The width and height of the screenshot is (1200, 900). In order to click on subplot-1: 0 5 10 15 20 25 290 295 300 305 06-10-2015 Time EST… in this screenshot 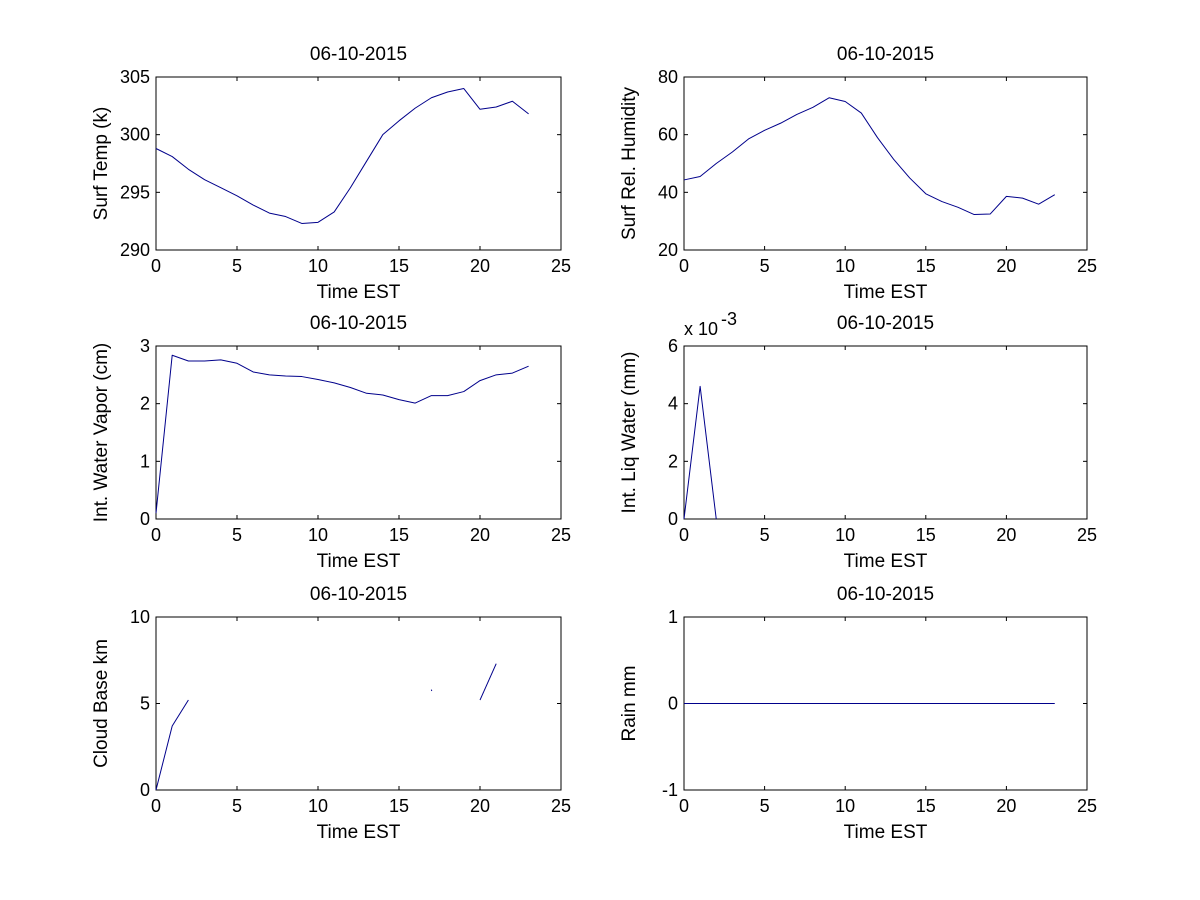, I will do `click(331, 173)`.